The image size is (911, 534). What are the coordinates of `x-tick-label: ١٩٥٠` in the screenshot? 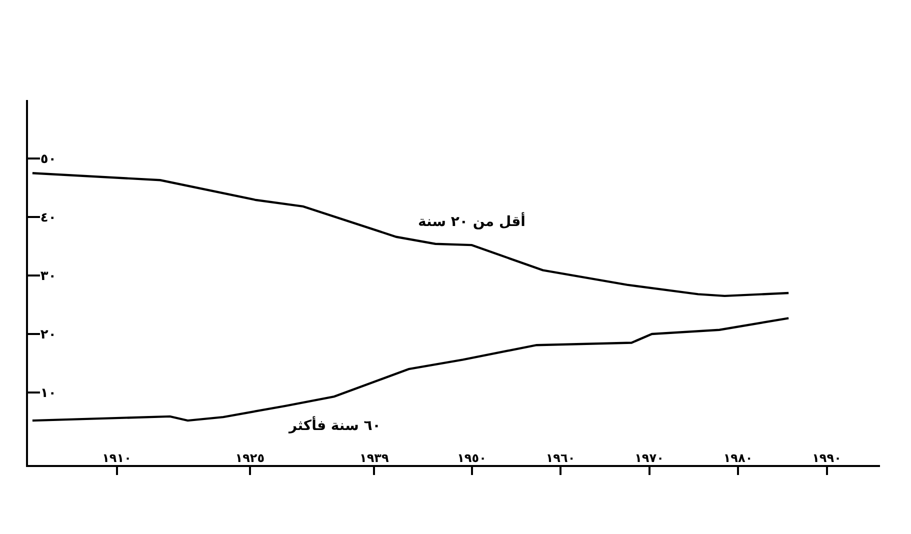 It's located at (471, 458).